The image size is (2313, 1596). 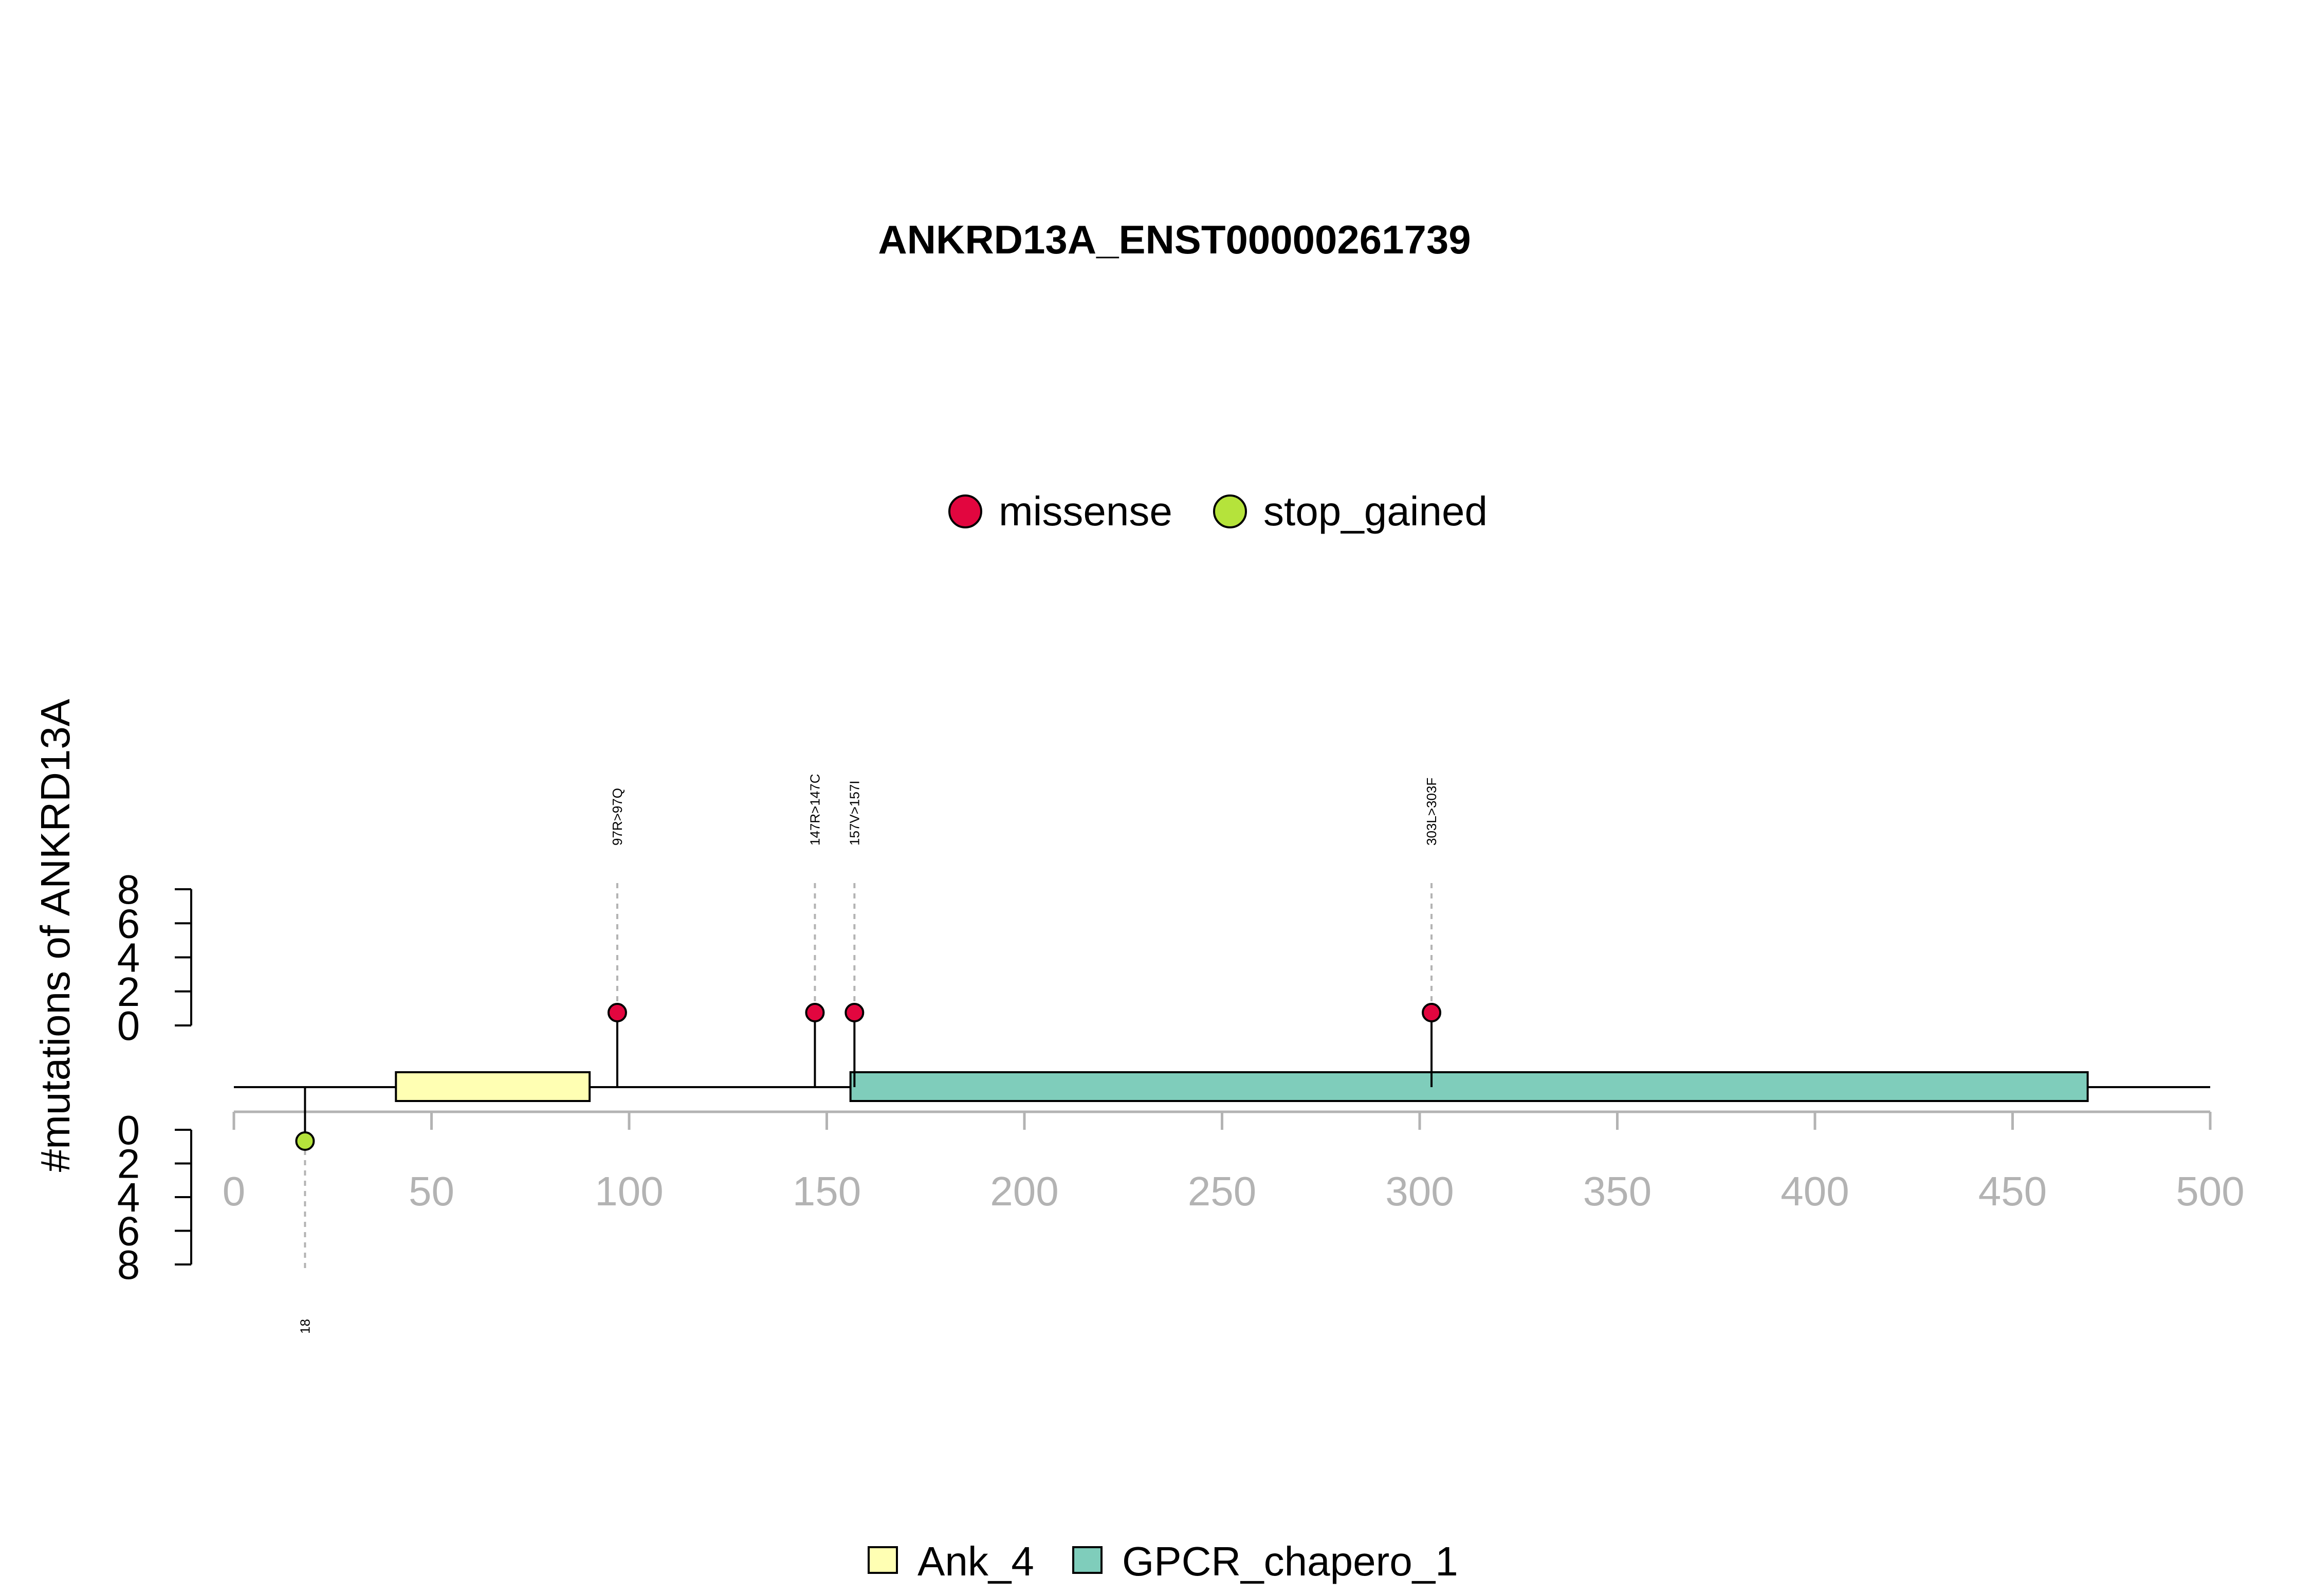 What do you see at coordinates (128, 1231) in the screenshot?
I see `y-bottom-tick-label: 6` at bounding box center [128, 1231].